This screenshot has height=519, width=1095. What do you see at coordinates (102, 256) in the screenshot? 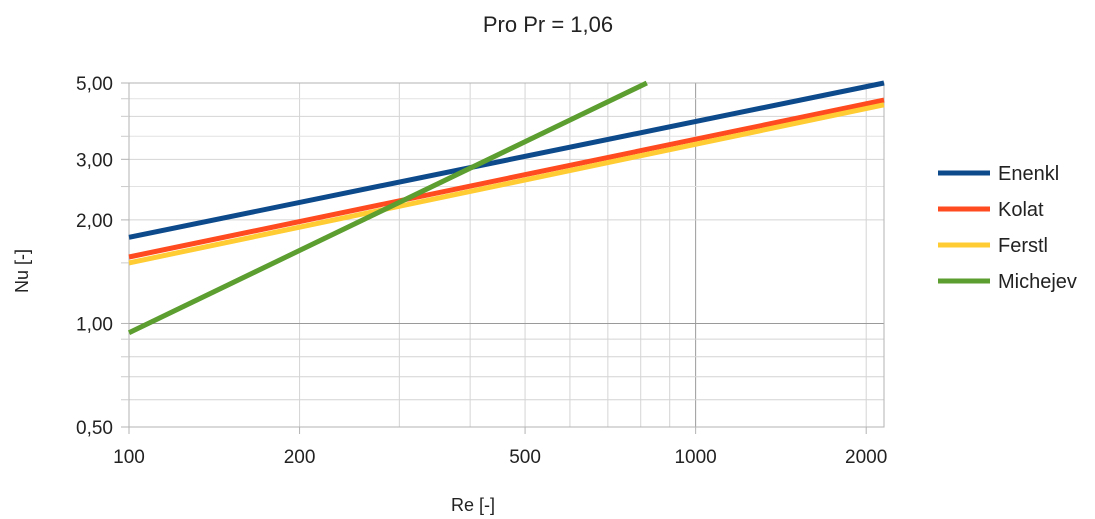
I see `y-ticks: 0,50 1,00 2,00 3,00 5,00` at bounding box center [102, 256].